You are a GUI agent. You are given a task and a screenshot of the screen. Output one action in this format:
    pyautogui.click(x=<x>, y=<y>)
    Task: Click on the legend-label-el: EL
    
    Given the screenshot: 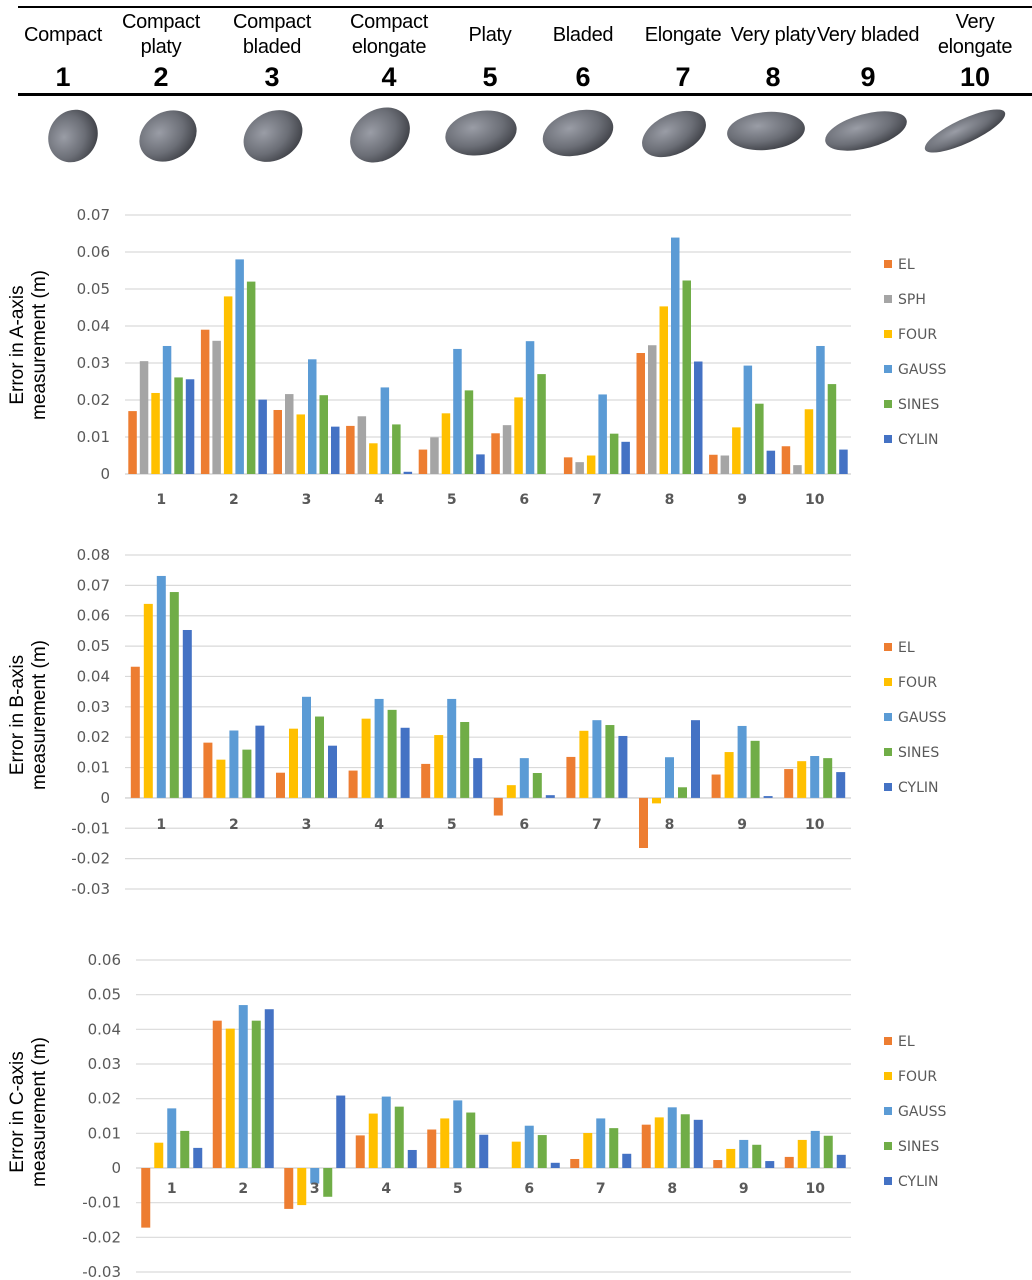 What is the action you would take?
    pyautogui.click(x=906, y=1042)
    